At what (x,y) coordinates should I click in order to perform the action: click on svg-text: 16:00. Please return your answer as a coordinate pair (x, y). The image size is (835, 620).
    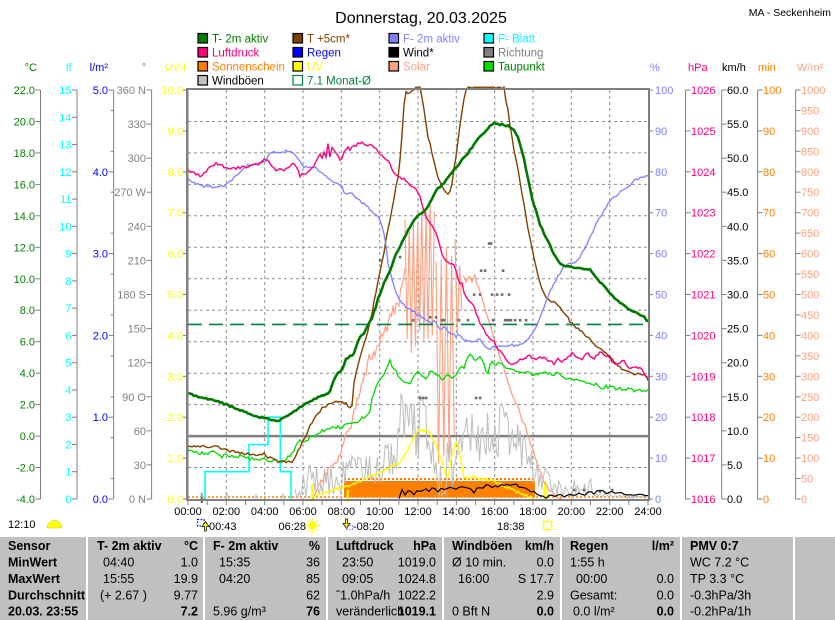
    Looking at the image, I should click on (495, 512).